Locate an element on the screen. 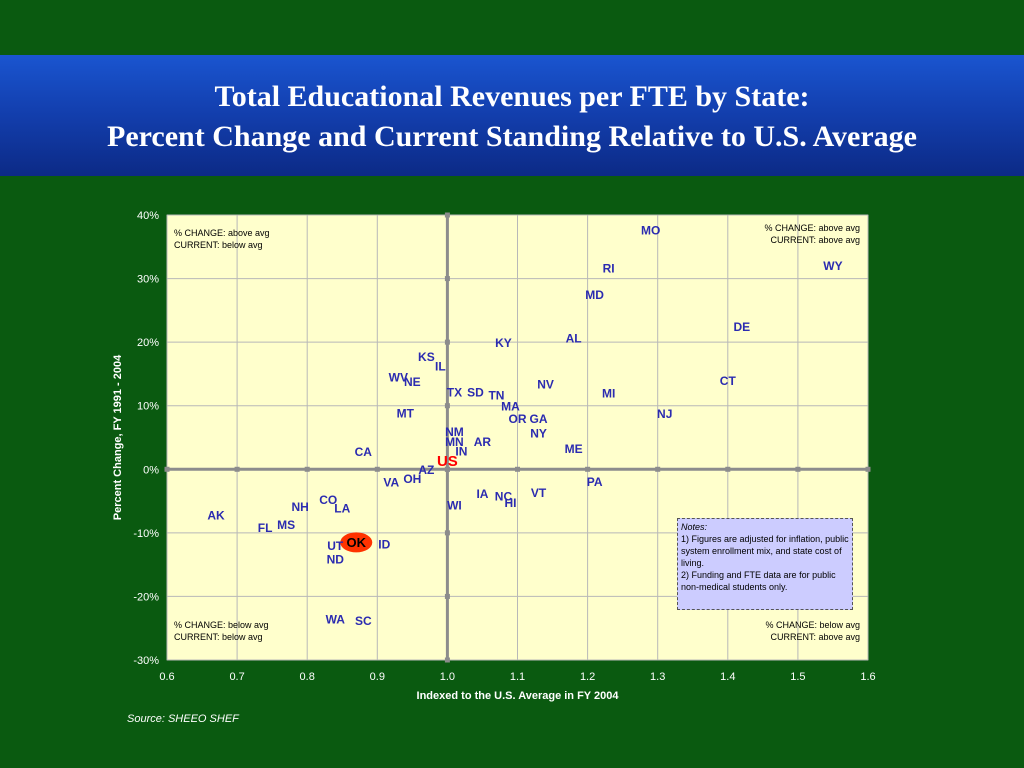 This screenshot has height=768, width=1024. quadrant-label-bottom-right: CURRENT: above avg is located at coordinates (815, 637).